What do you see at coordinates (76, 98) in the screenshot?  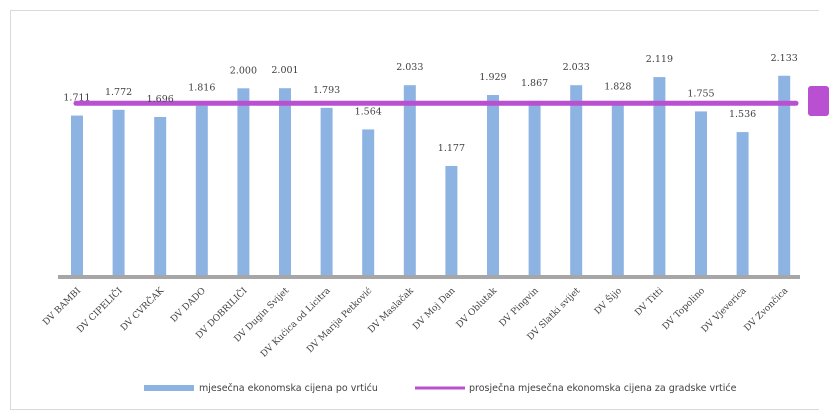 I see `data-label: 1.711` at bounding box center [76, 98].